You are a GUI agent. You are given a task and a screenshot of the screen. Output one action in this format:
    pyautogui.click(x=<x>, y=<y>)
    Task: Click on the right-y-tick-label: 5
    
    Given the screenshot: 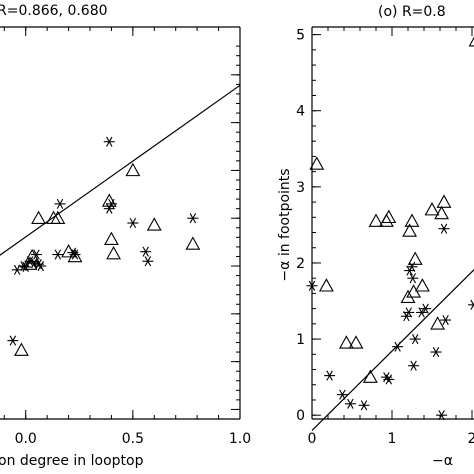 What is the action you would take?
    pyautogui.click(x=300, y=36)
    